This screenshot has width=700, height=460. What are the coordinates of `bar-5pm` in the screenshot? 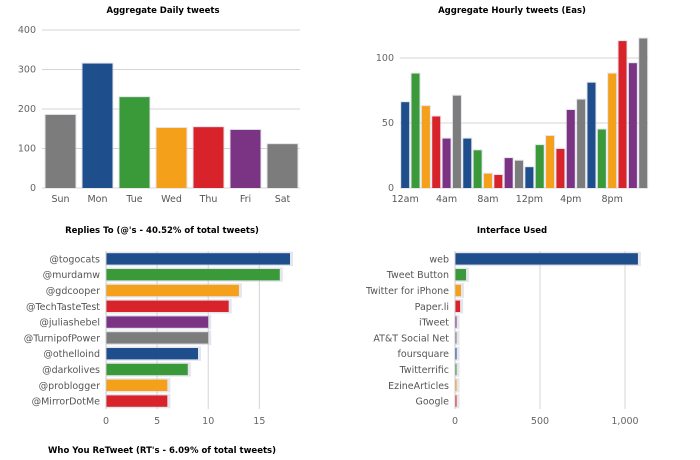 It's located at (581, 143).